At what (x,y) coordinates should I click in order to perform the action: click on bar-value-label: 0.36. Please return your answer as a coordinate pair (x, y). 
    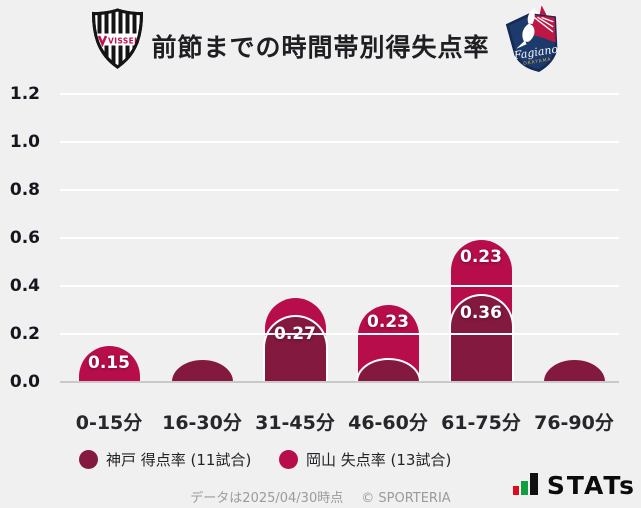
    Looking at the image, I should click on (481, 312).